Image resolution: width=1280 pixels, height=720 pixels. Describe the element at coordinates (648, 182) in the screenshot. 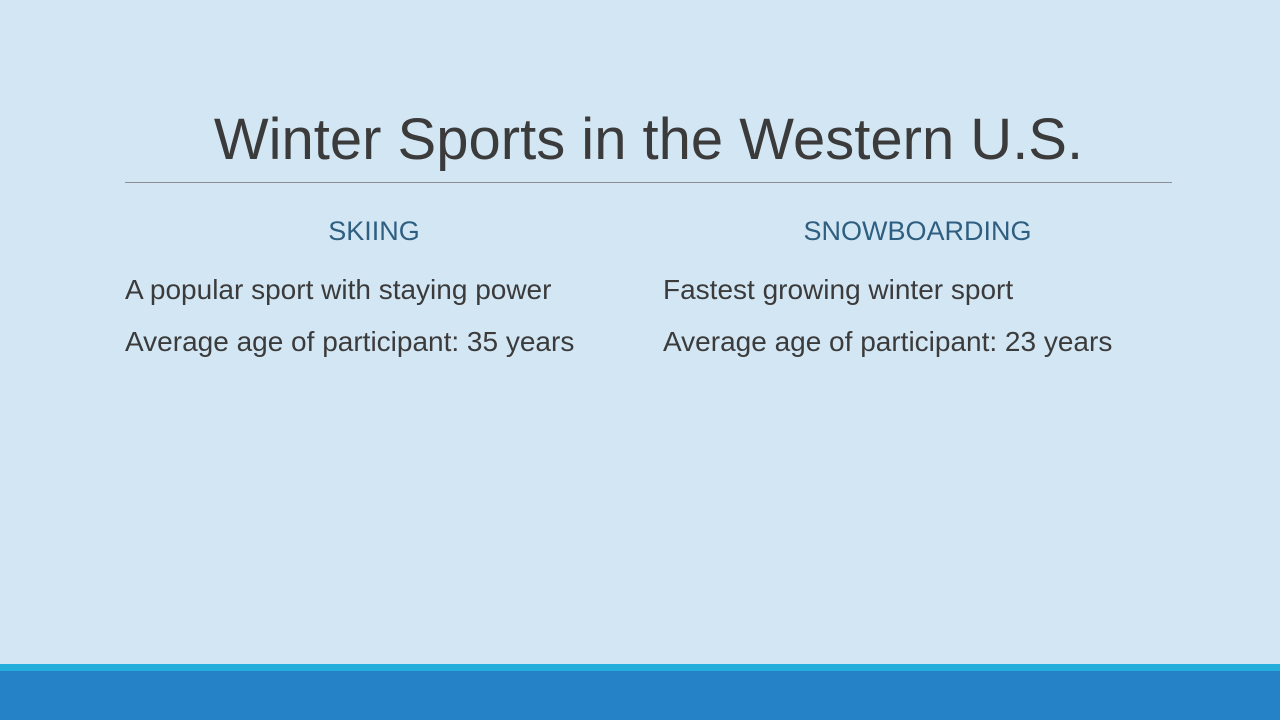

I see `title-divider` at that location.